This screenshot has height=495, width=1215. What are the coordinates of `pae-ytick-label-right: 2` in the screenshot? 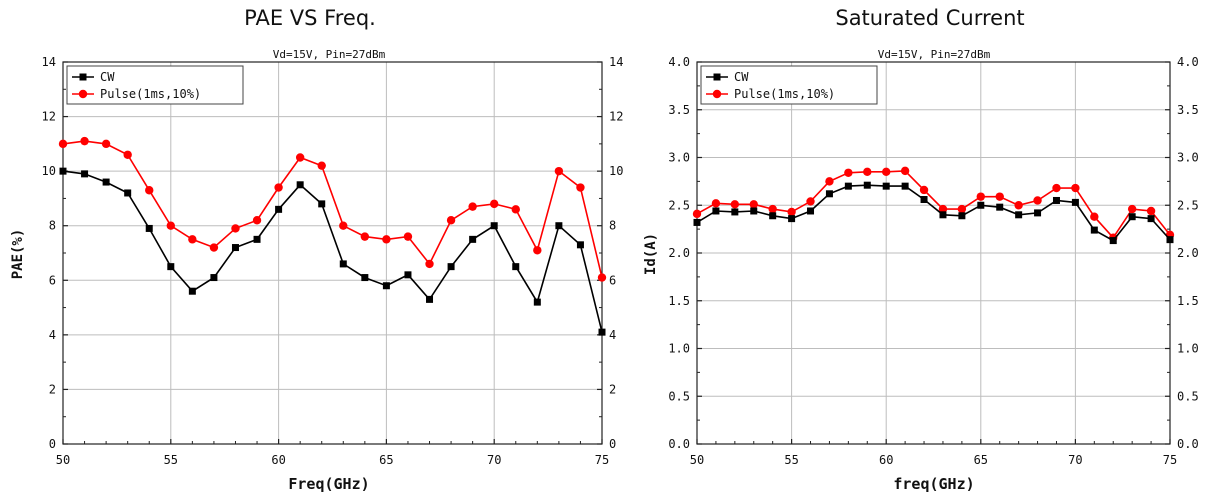 It's located at (612, 389).